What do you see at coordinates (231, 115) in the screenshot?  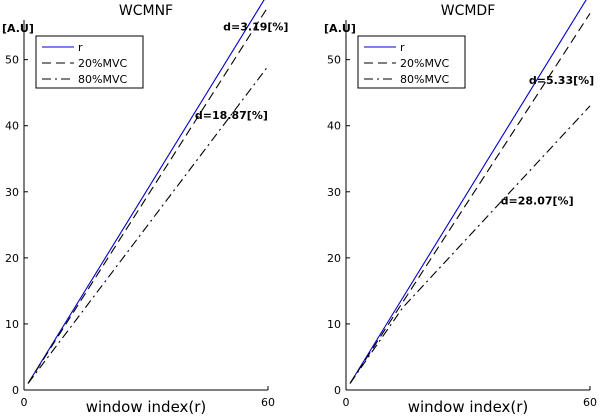 I see `annotation-label: d=18.87[%]` at bounding box center [231, 115].